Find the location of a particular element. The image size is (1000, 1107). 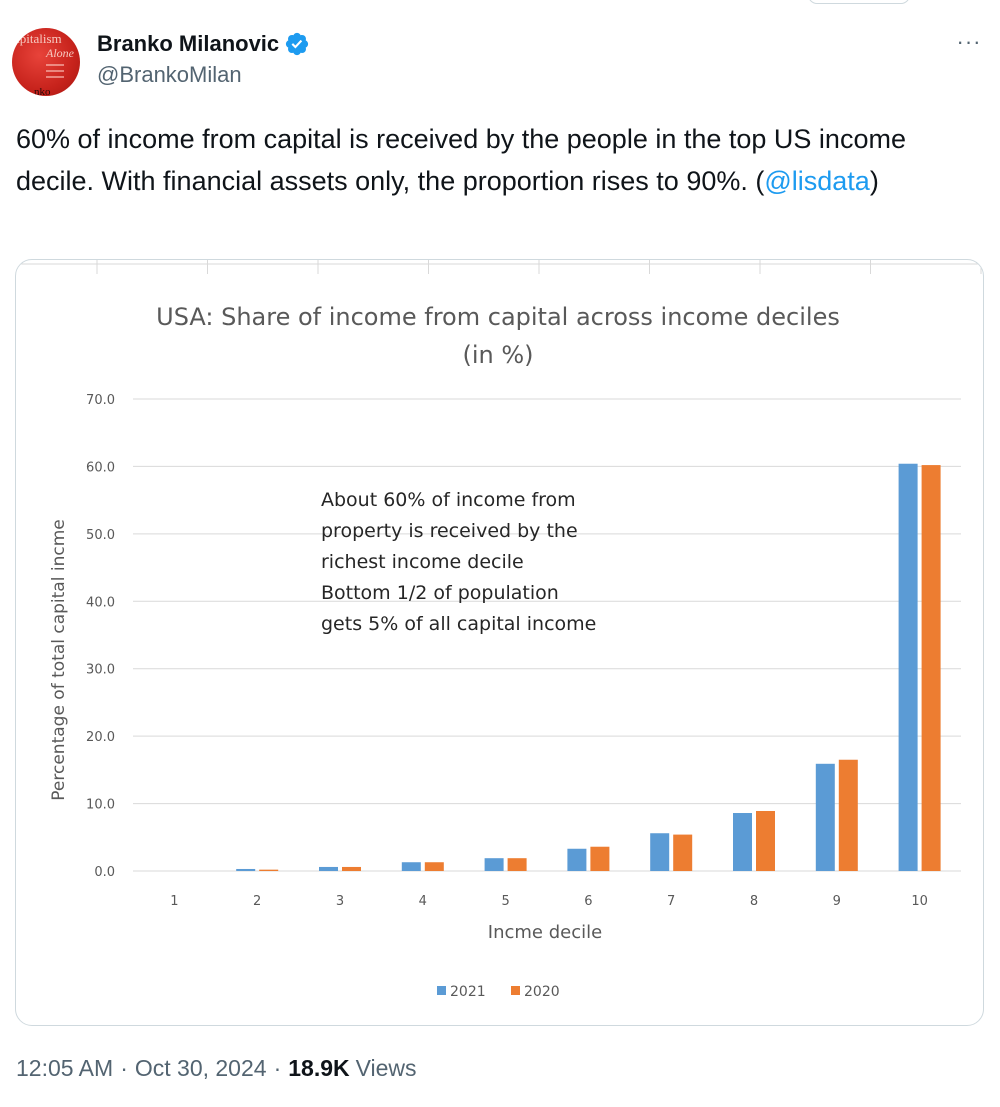

views-label: Views is located at coordinates (386, 1068).